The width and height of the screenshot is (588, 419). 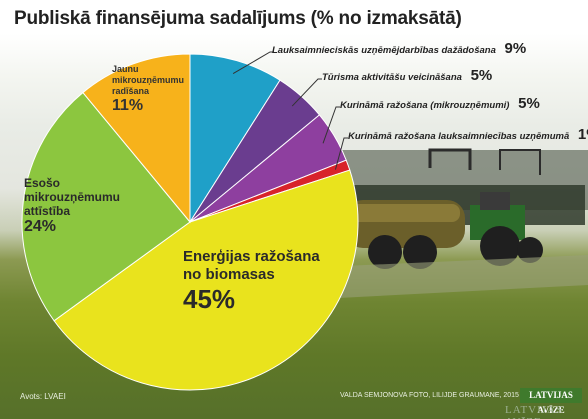 I want to click on callout-tourism-value: 5%, so click(x=481, y=75).